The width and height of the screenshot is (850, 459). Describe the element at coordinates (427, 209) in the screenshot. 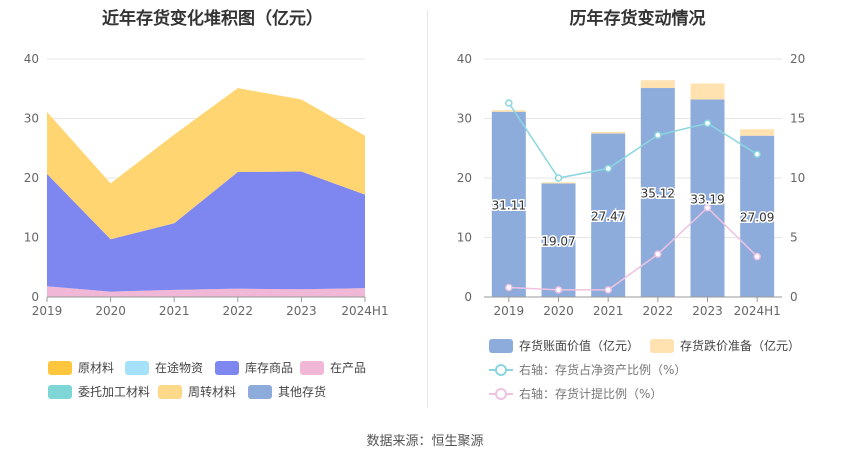

I see `panel-divider` at that location.